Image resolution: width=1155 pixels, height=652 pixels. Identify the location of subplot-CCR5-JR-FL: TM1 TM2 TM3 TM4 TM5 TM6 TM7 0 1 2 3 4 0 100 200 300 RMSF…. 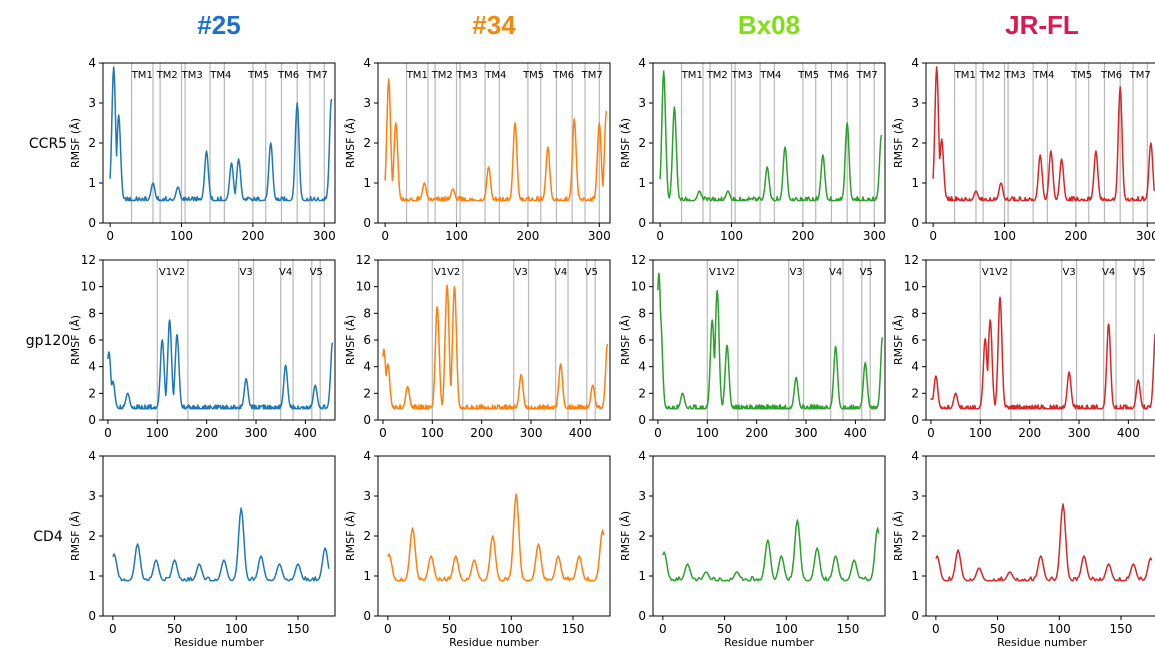
(1023, 149).